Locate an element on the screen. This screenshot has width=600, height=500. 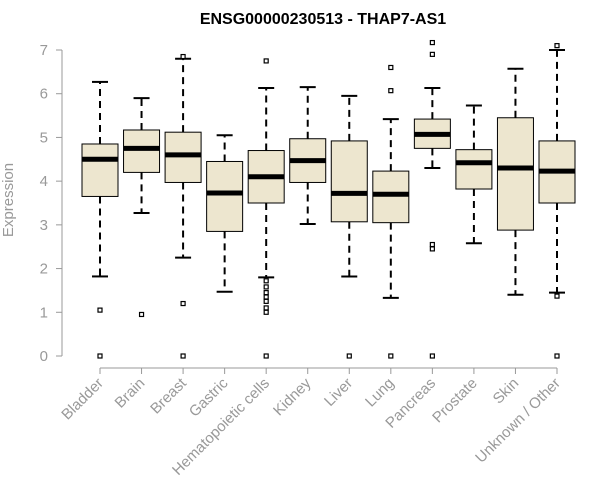
y-tick-label: 0 is located at coordinates (44, 356).